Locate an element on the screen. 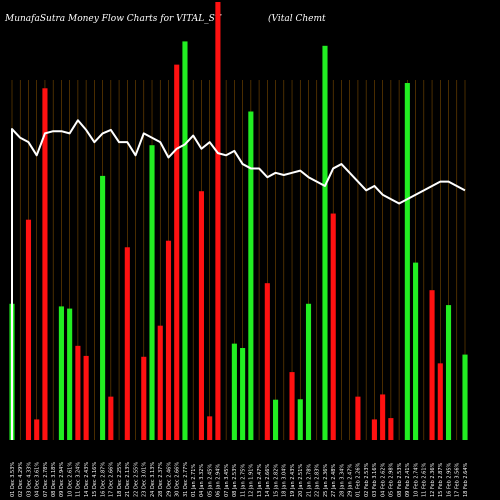 The height and width of the screenshot is (500, 500). bar-wed-09-dec is located at coordinates (61, 373).